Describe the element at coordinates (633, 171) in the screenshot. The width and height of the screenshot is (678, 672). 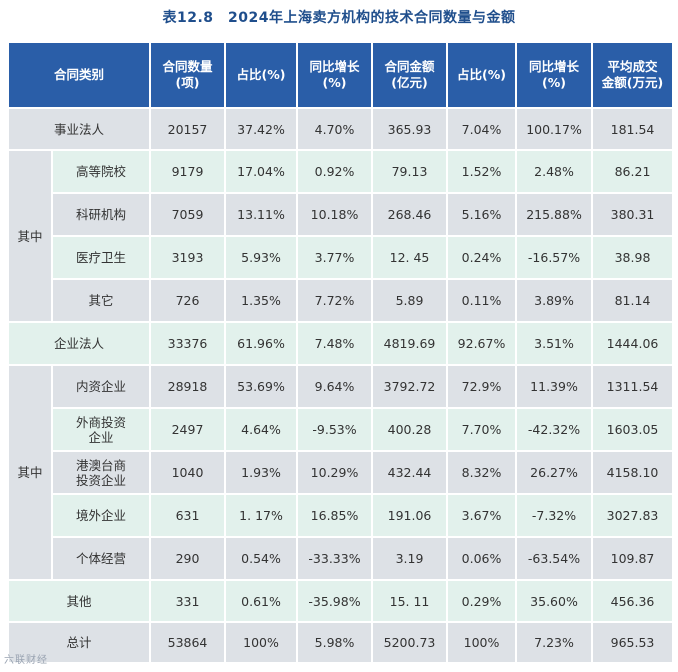
I see `cell: 86.21` at that location.